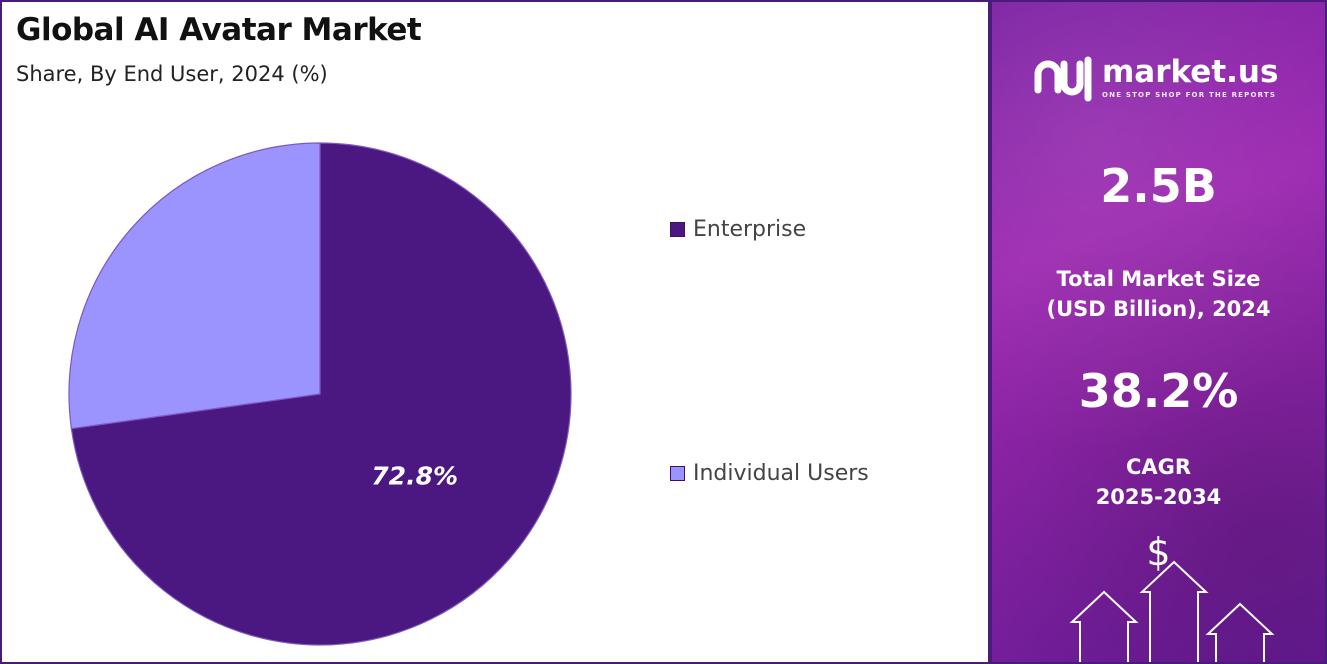  What do you see at coordinates (677, 473) in the screenshot?
I see `legend-swatch-individual-users` at bounding box center [677, 473].